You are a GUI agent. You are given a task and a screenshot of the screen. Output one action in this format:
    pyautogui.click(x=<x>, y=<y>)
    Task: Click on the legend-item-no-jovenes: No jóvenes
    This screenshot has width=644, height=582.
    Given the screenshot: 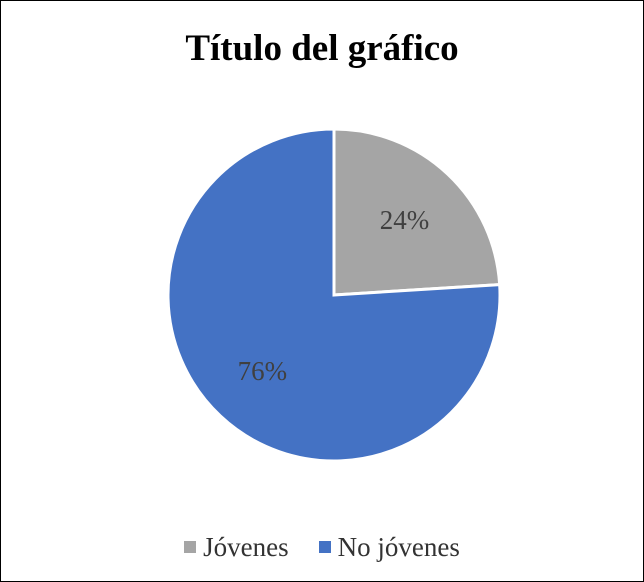 What is the action you would take?
    pyautogui.click(x=389, y=547)
    